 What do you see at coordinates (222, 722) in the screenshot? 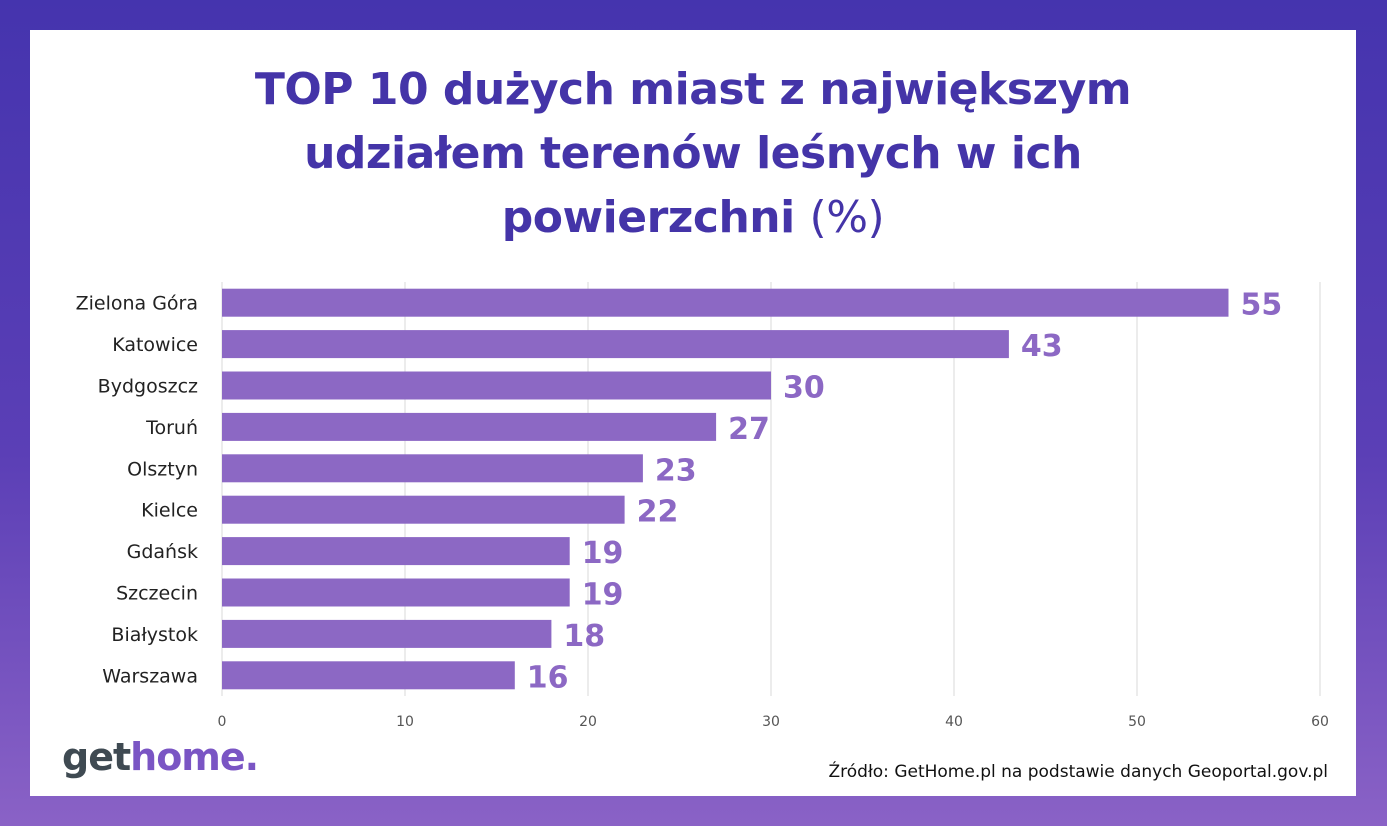
I see `x-tick-label-0: 0` at bounding box center [222, 722].